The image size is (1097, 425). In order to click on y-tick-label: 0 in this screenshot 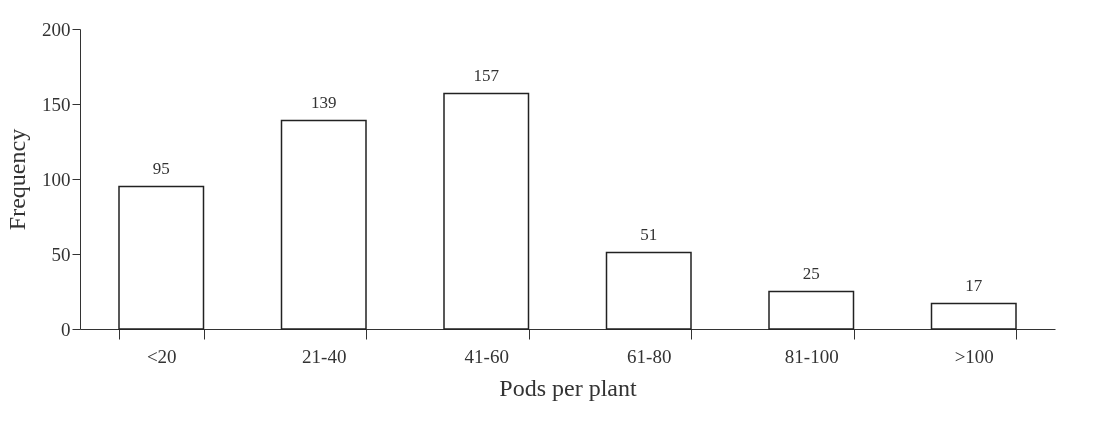, I will do `click(66, 329)`.